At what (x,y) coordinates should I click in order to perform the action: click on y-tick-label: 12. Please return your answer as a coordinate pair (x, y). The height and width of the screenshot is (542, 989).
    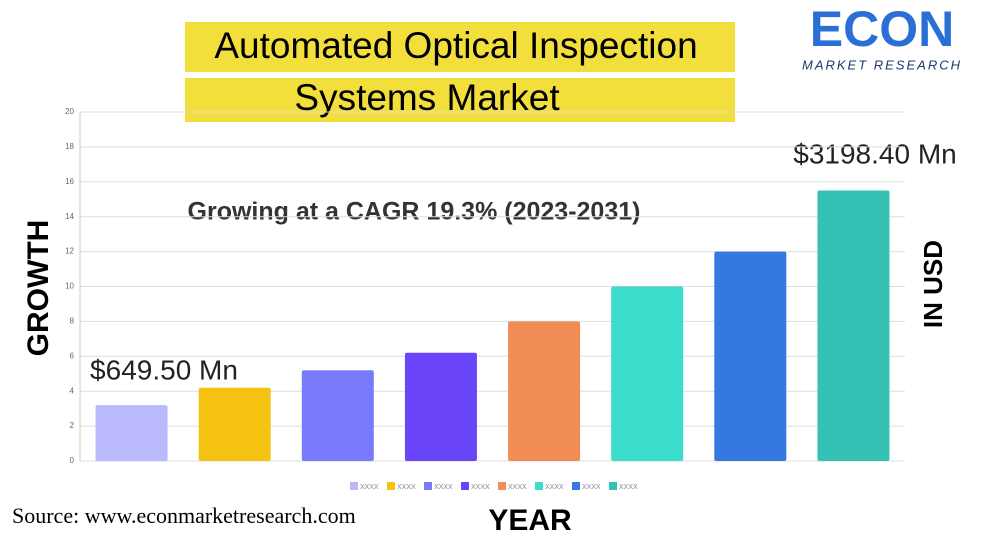
    Looking at the image, I should click on (69, 251).